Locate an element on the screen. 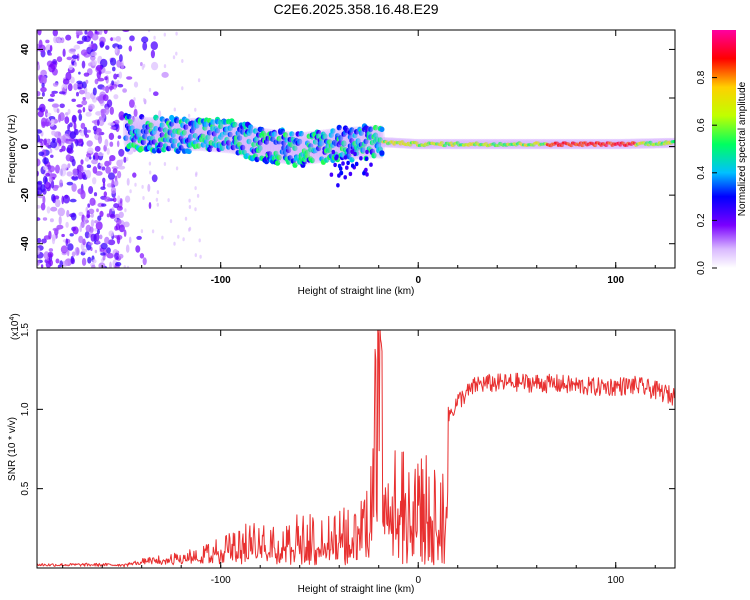 This screenshot has width=750, height=600. colorbar-ticks: 0.0 0.2 0.4 0.6 0.8 is located at coordinates (706, 172).